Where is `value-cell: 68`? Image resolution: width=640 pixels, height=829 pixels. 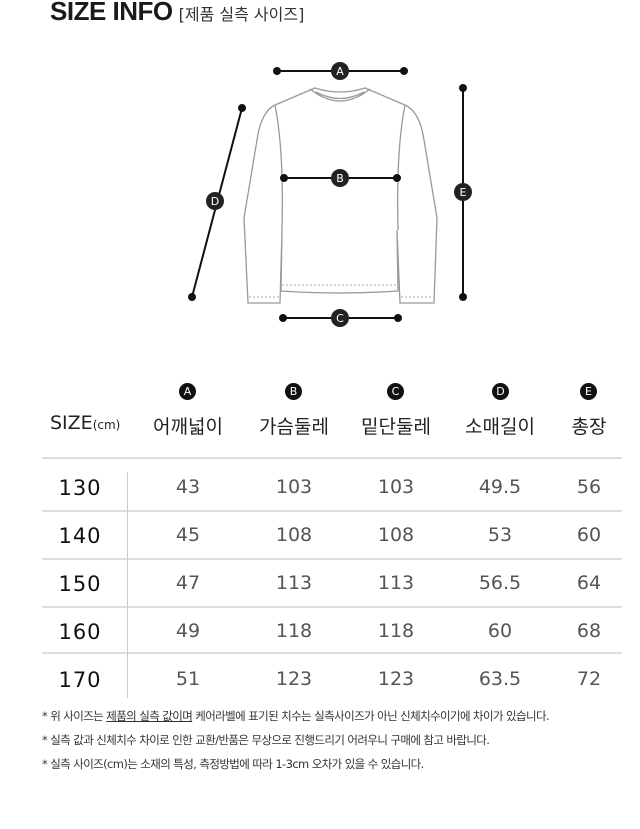
value-cell: 68 is located at coordinates (589, 631).